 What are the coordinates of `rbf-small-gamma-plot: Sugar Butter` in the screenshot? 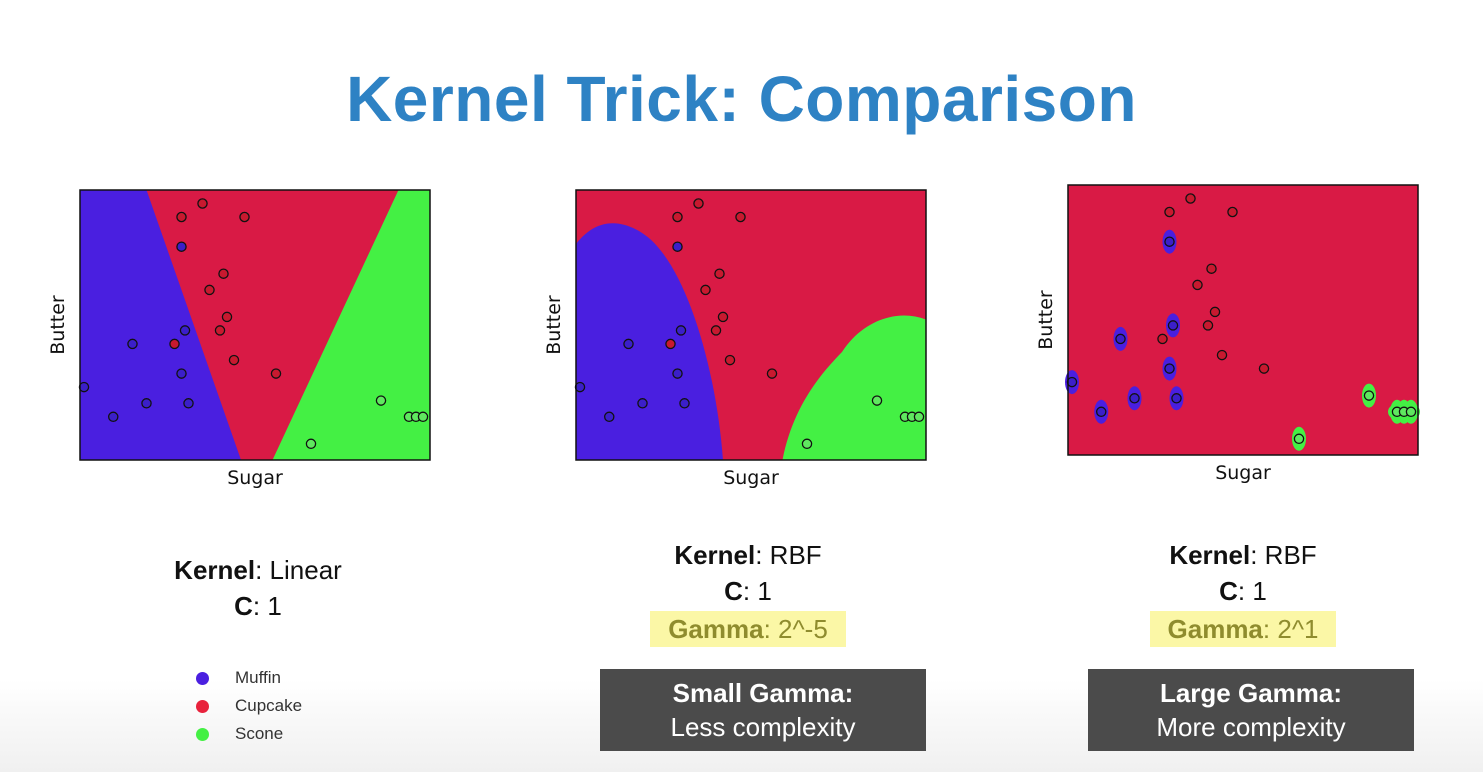 It's located at (735, 339).